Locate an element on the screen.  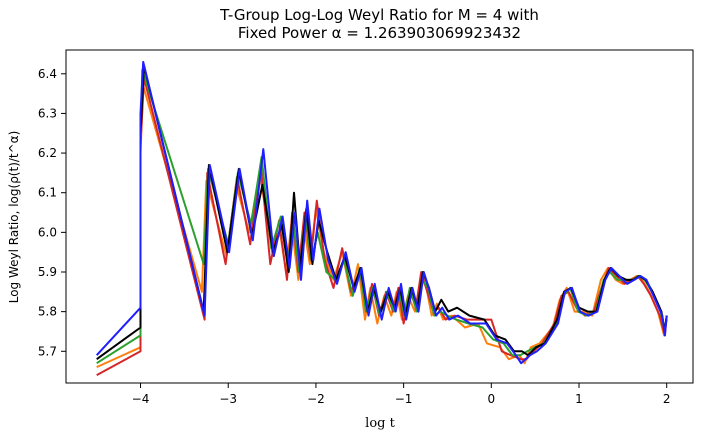
x-tick-label: 2 is located at coordinates (667, 399).